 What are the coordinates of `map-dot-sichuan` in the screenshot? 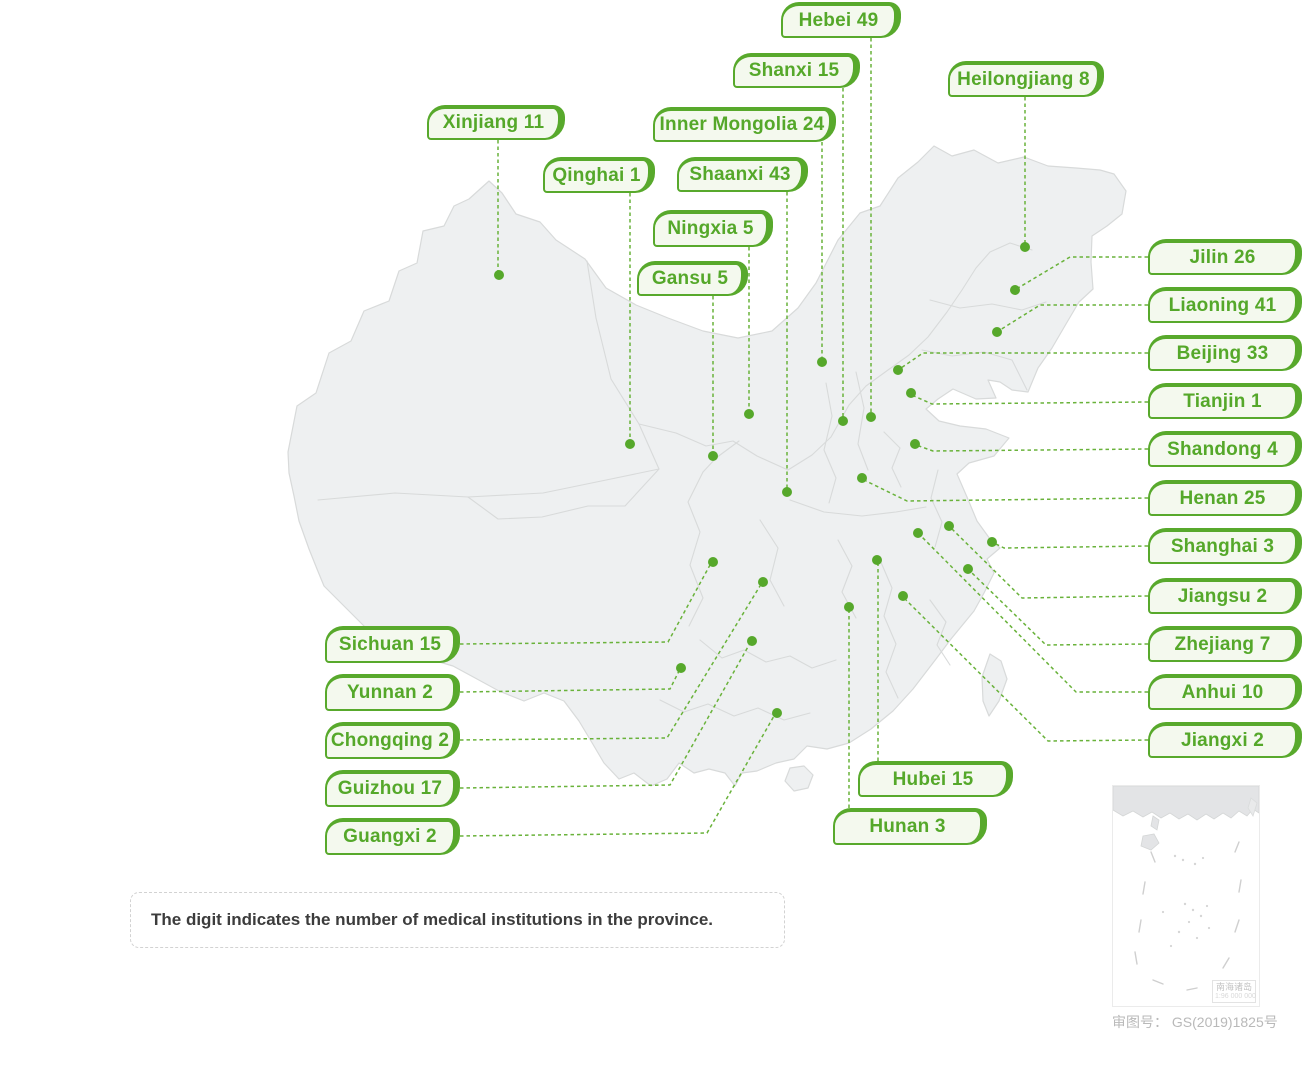 It's located at (713, 562).